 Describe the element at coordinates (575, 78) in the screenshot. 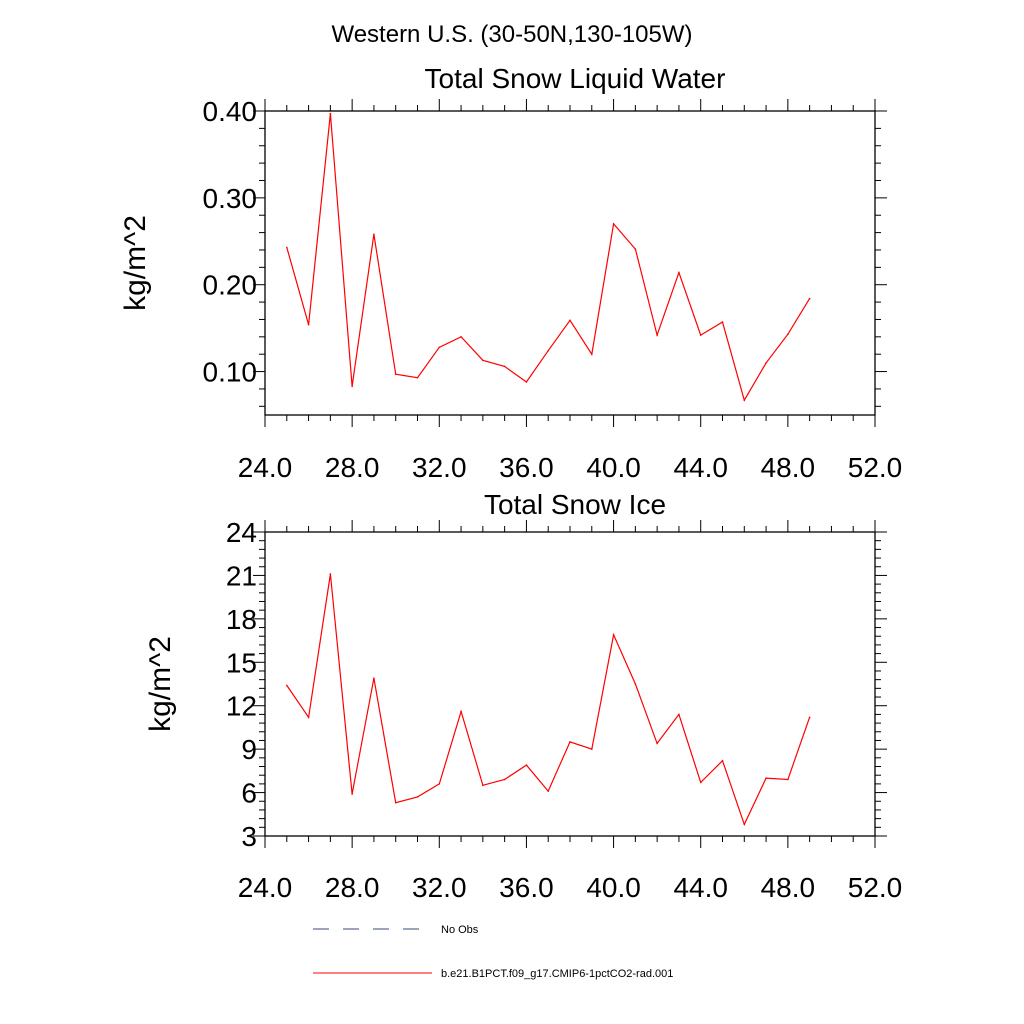

I see `chart-title: Total Snow Liquid Water` at that location.